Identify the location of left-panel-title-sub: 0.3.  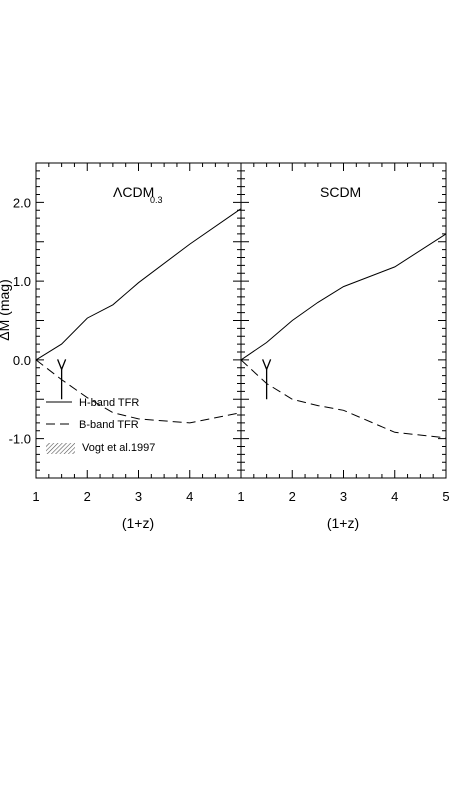
(156, 200).